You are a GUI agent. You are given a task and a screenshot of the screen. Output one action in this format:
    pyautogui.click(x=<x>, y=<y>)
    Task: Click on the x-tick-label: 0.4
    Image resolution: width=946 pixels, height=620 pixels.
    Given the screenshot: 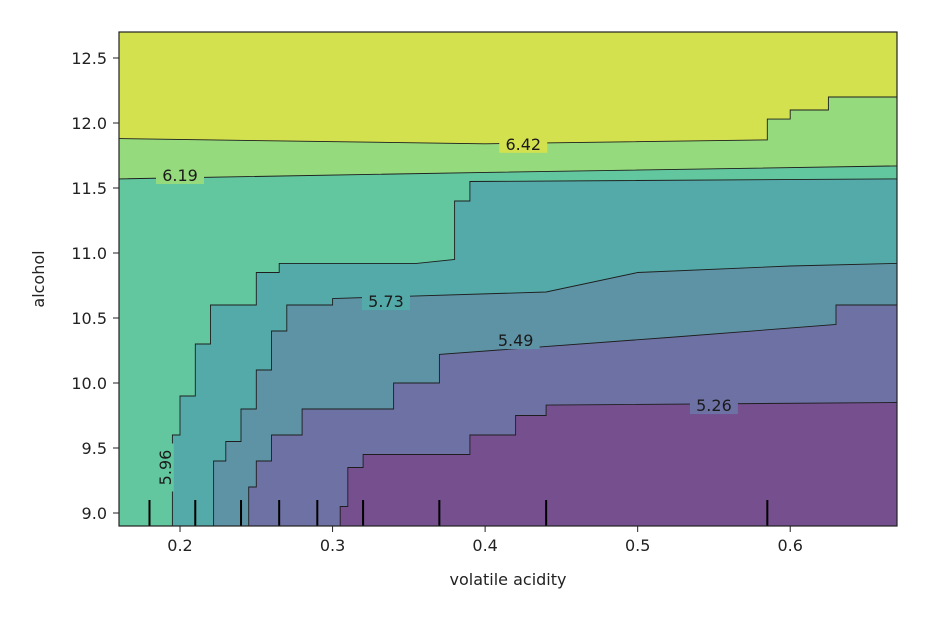 What is the action you would take?
    pyautogui.click(x=484, y=545)
    